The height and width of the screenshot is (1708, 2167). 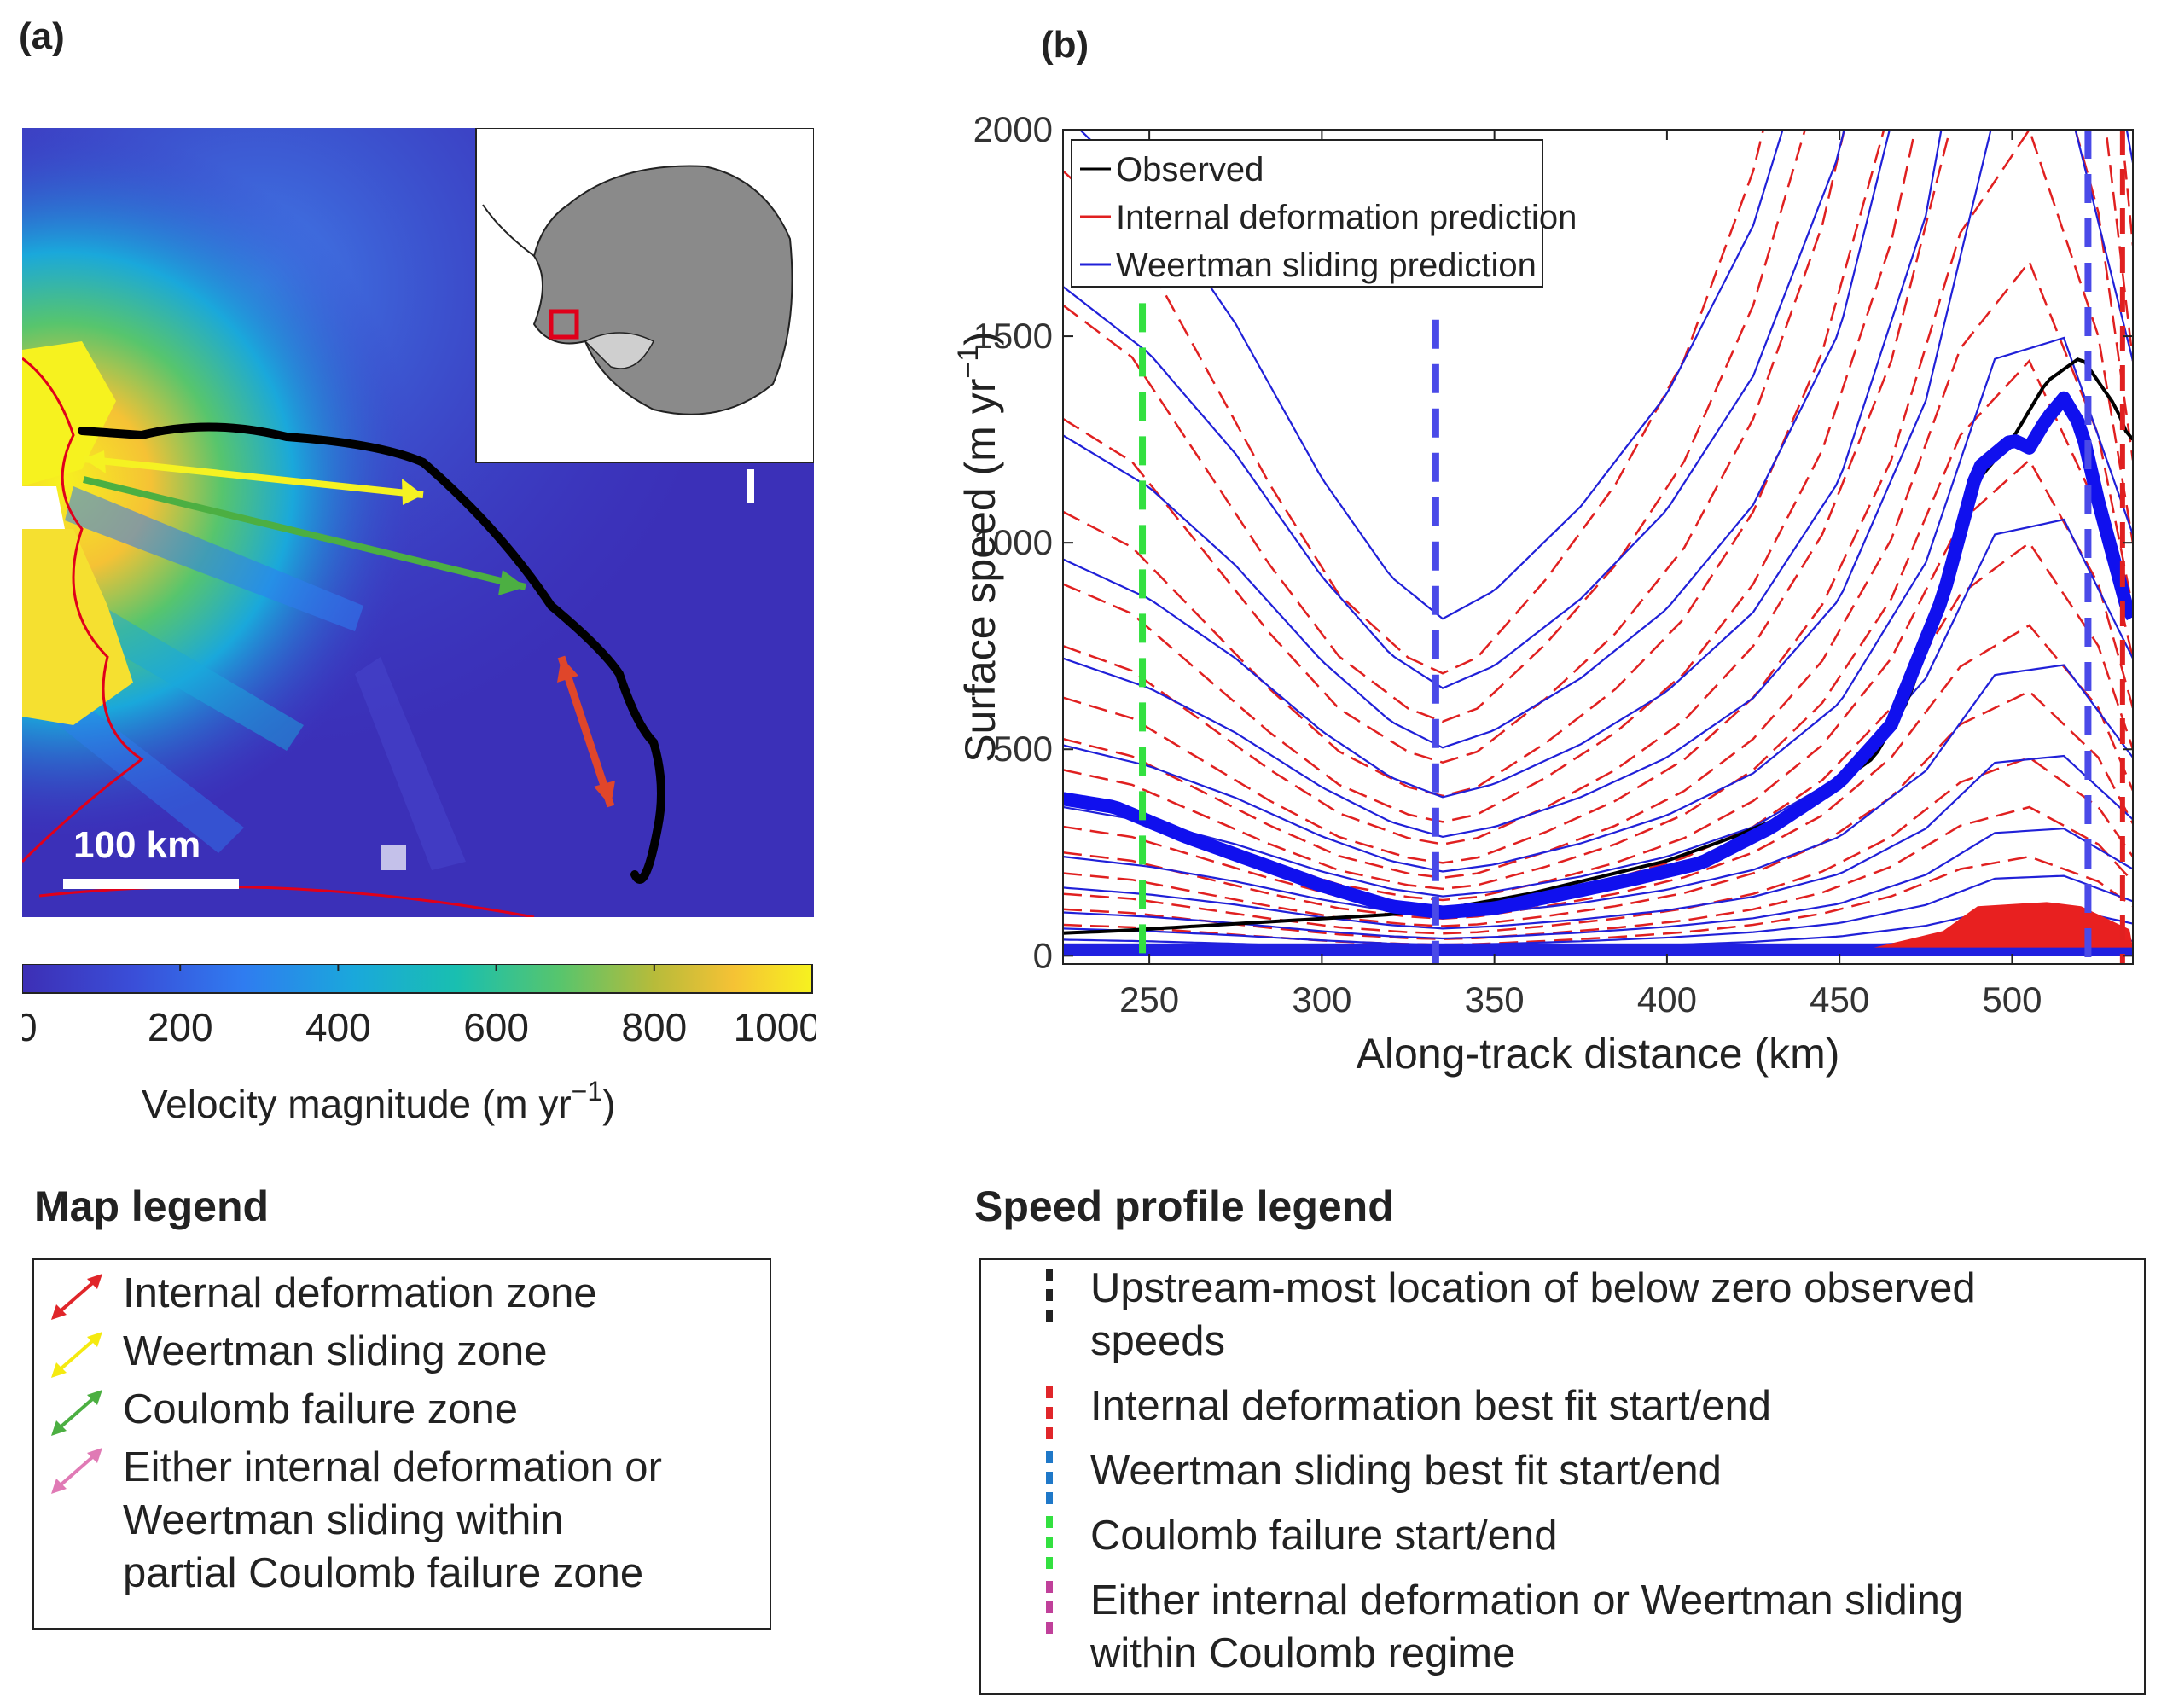 I want to click on legend-box, so click(x=1307, y=214).